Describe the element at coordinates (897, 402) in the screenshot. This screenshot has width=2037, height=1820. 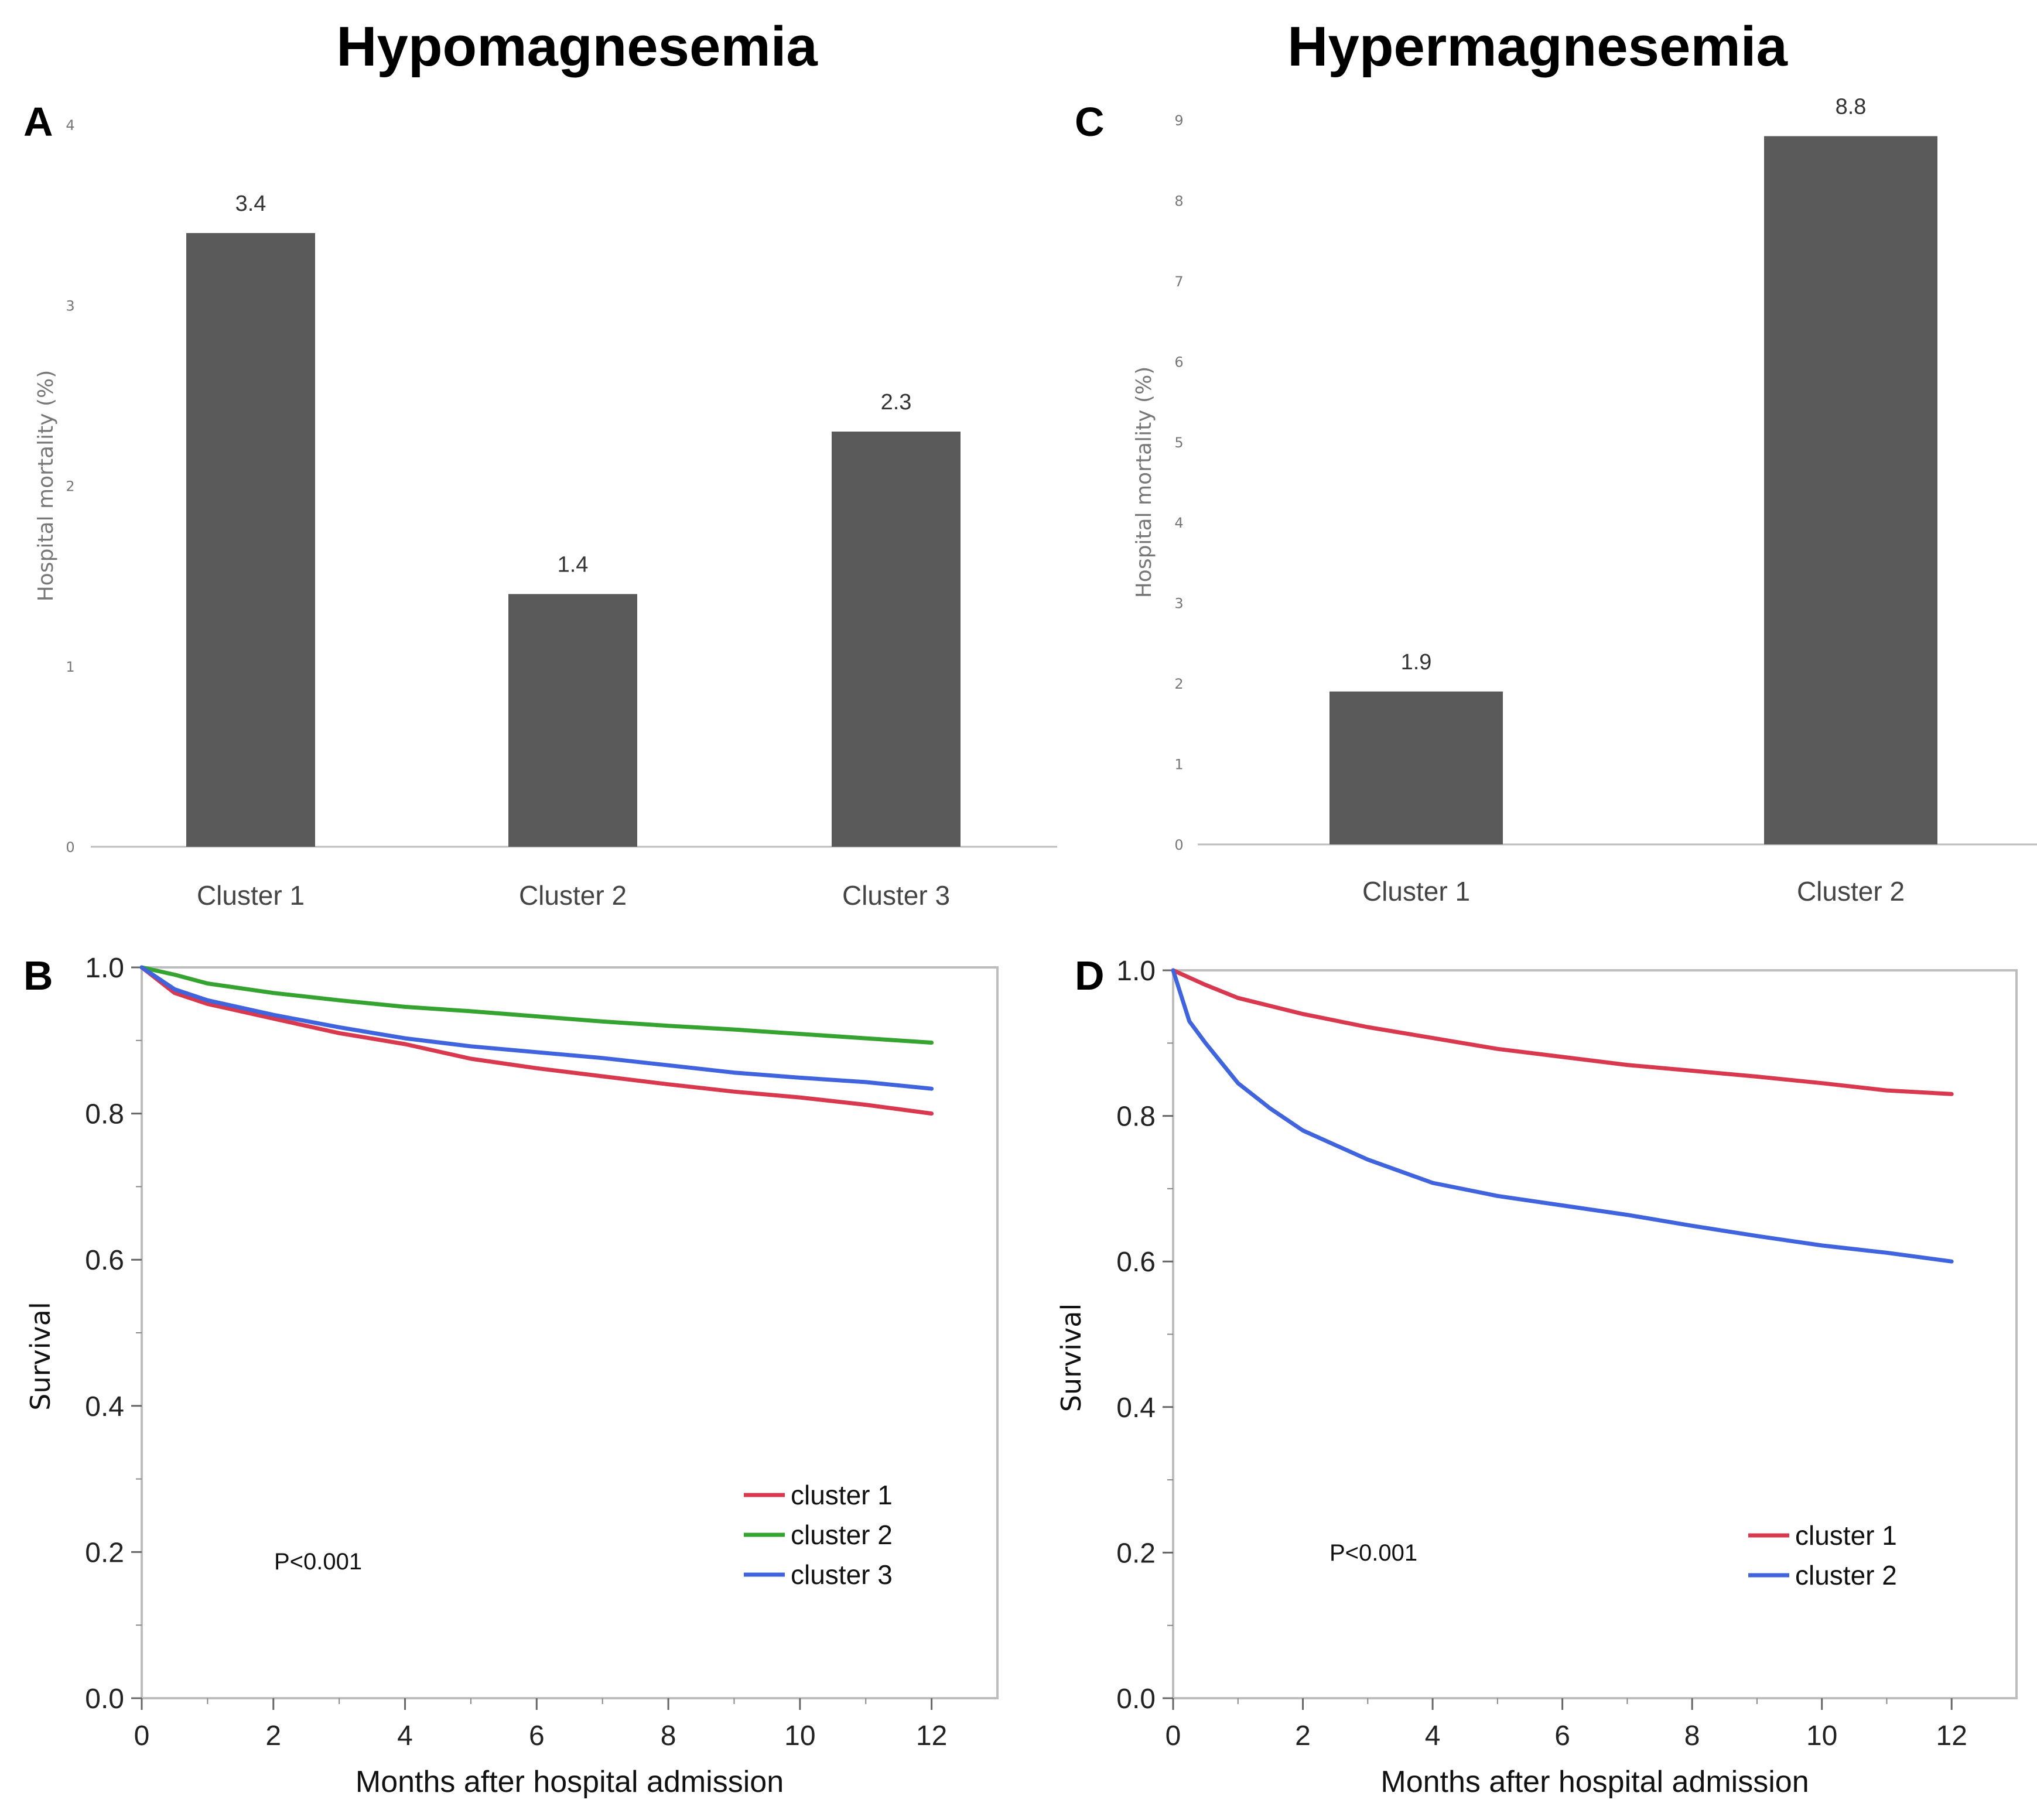
I see `bar-value-label: 2.3` at that location.